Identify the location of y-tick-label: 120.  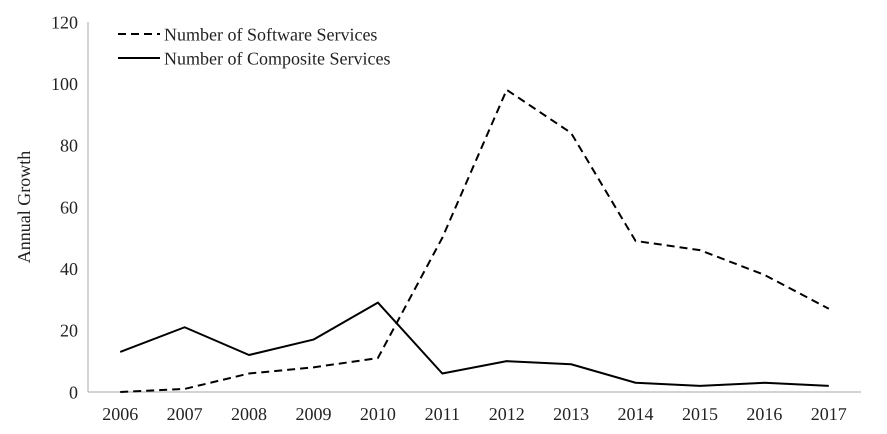
(64, 22).